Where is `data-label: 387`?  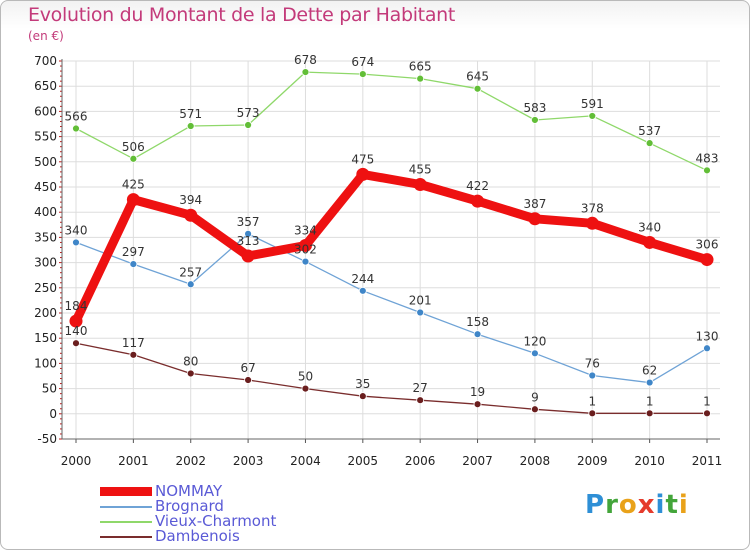 data-label: 387 is located at coordinates (534, 204).